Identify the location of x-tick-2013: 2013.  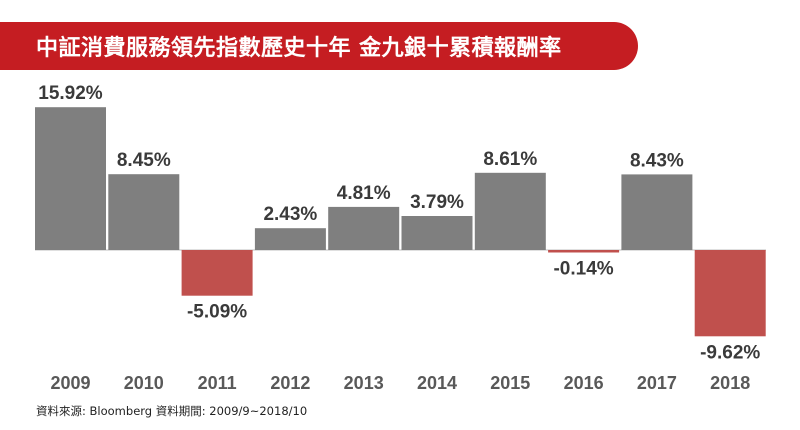
(364, 383).